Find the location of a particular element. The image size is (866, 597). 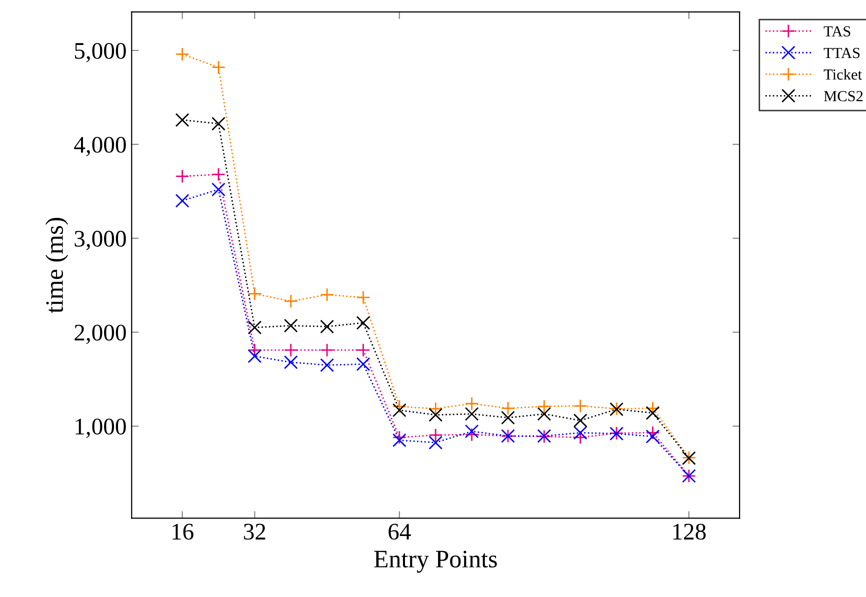

legend-label: Ticket is located at coordinates (843, 74).